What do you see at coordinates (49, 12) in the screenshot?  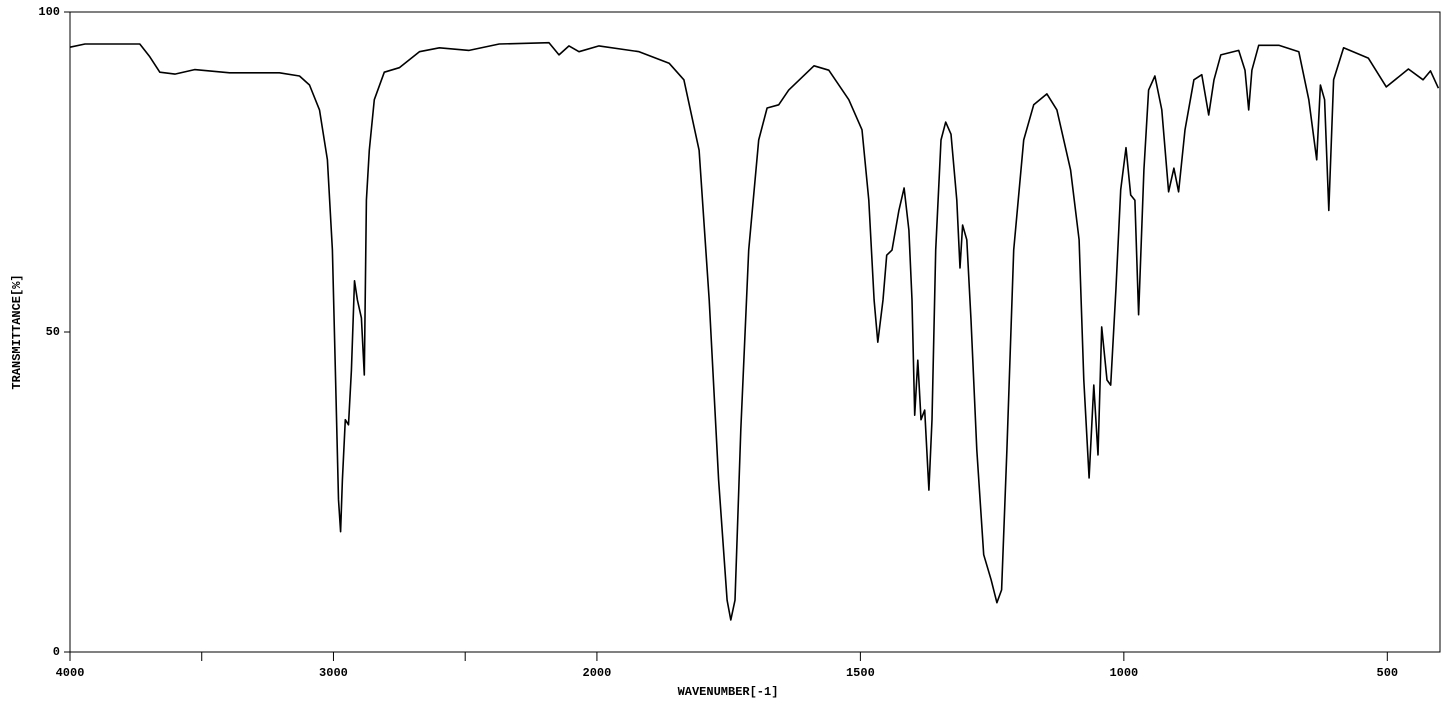 I see `y-tick-label: 100` at bounding box center [49, 12].